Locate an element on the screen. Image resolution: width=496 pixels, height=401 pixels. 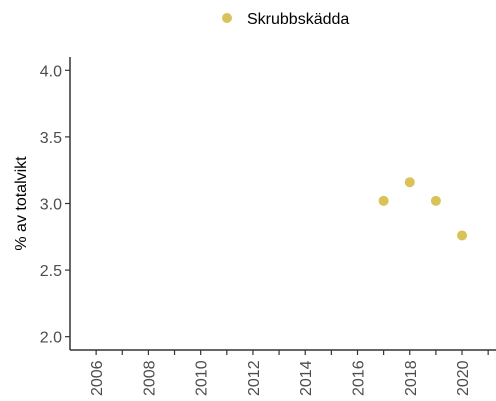
legend: Skrubbskädda is located at coordinates (285, 19).